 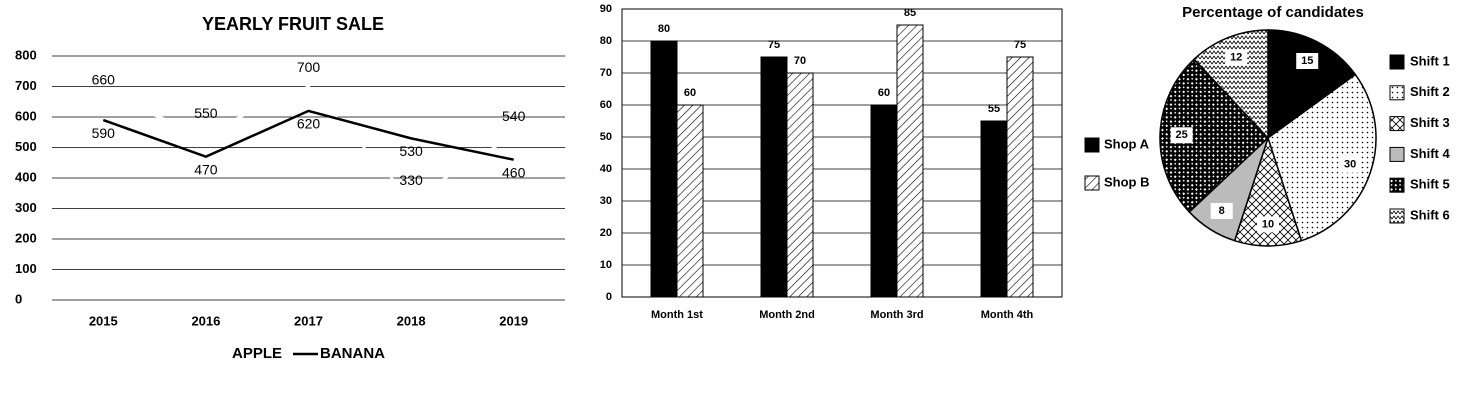 I want to click on x-tick-label: Month 4th, so click(x=1007, y=315).